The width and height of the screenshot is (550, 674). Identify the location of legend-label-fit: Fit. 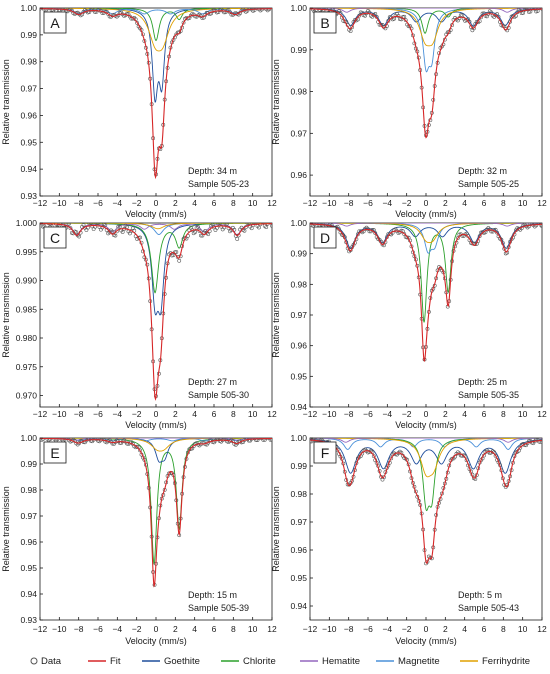
(115, 661).